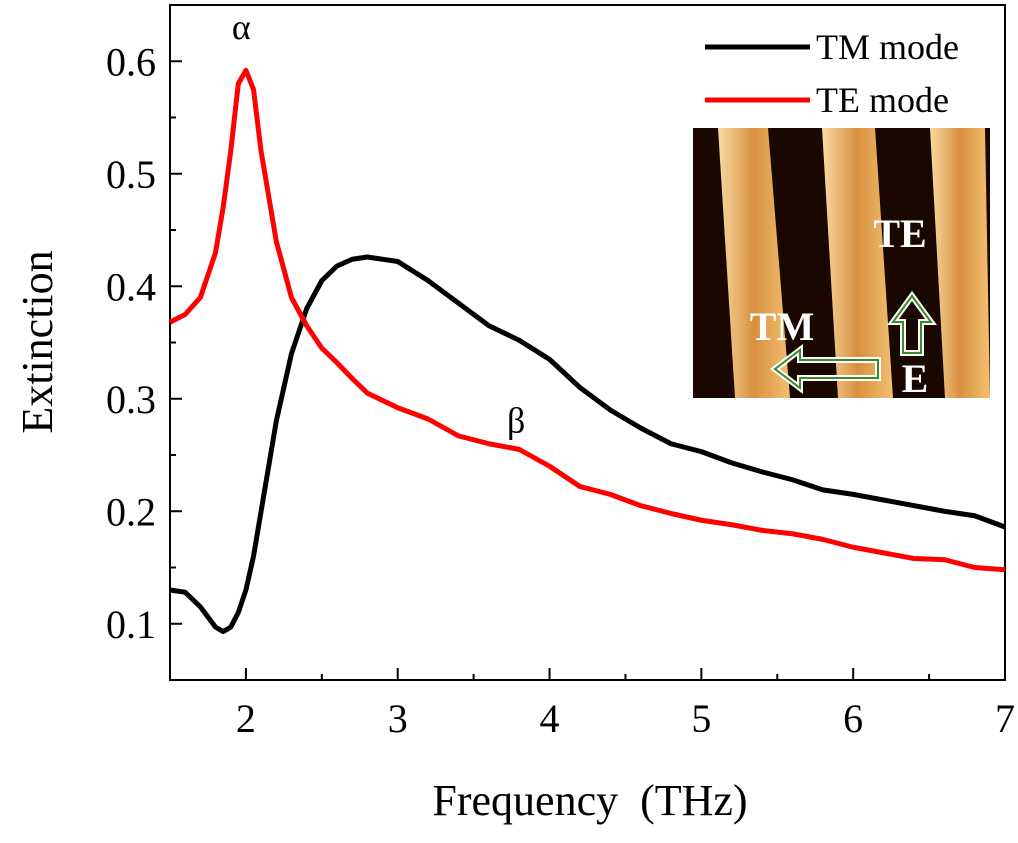 This screenshot has height=843, width=1018. What do you see at coordinates (589, 800) in the screenshot?
I see `x-axis-label: Frequency (THz)` at bounding box center [589, 800].